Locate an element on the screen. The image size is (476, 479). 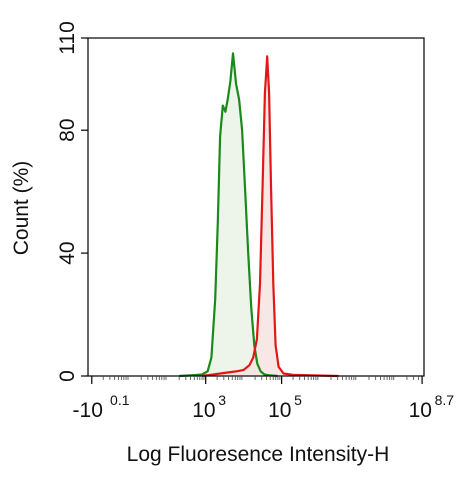
x-tick-exponent: 0.1 is located at coordinates (120, 400).